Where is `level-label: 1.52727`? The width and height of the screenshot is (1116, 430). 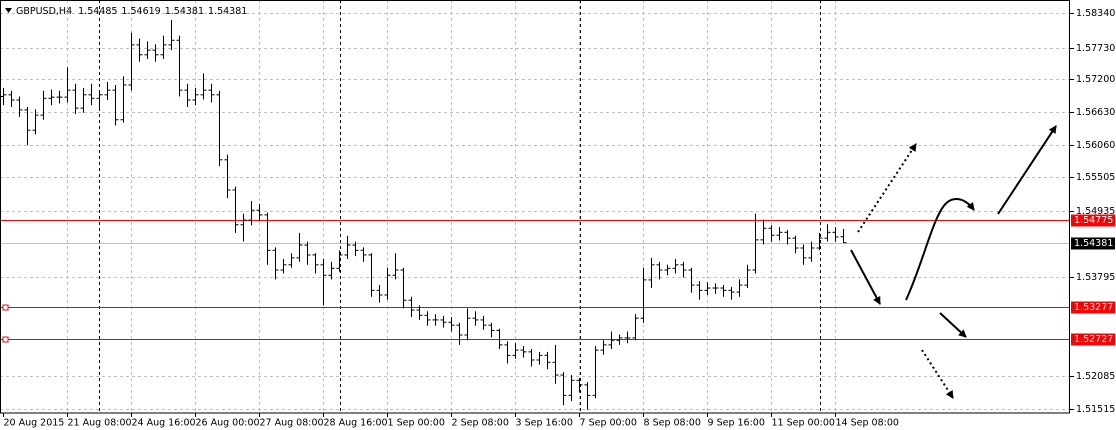
level-label: 1.52727 is located at coordinates (1093, 339).